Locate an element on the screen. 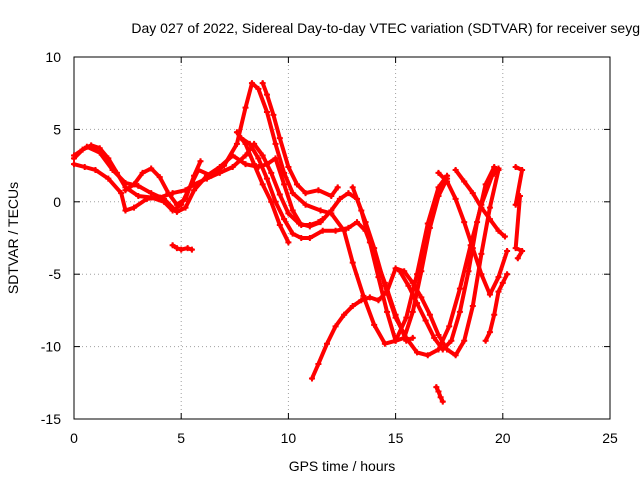 The height and width of the screenshot is (480, 640). x-axis-label: GPS time / hours is located at coordinates (342, 466).